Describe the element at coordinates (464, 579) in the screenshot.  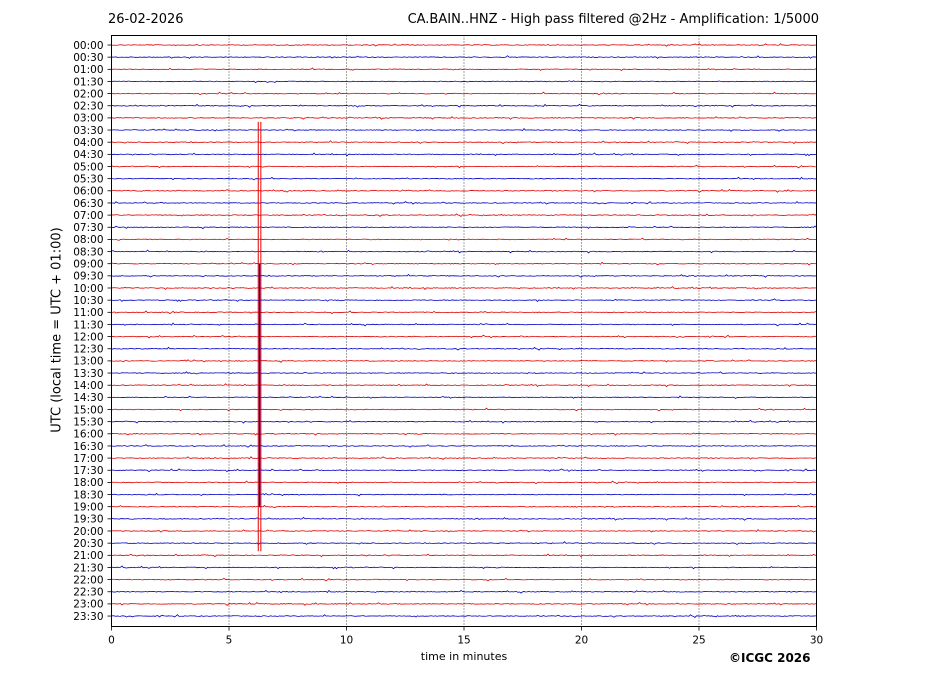
I see `trace-22:00` at that location.